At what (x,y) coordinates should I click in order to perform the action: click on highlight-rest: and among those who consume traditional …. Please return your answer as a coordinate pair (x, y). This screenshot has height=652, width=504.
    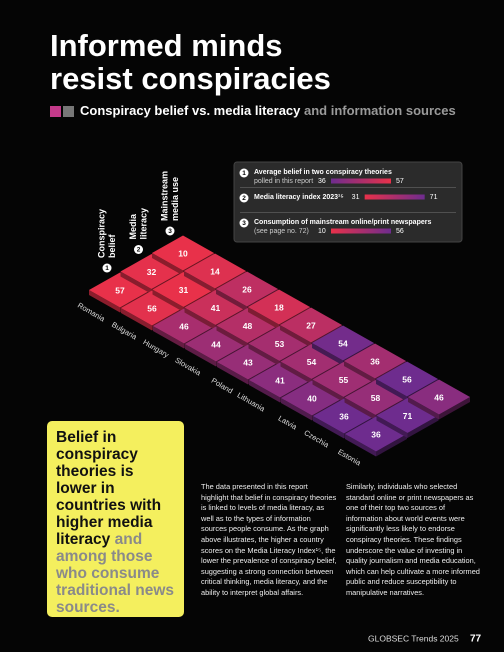
    Looking at the image, I should click on (115, 573).